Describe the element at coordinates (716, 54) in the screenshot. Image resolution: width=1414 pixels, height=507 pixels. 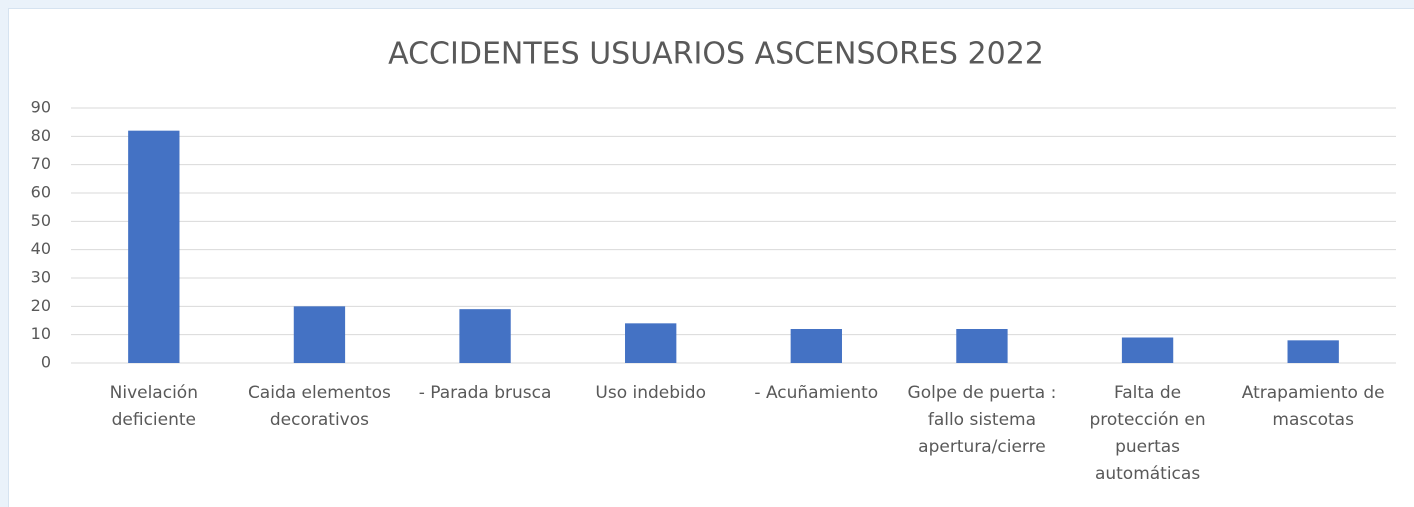
I see `chart-title: ACCIDENTES USUARIOS ASCENSORES 2022` at that location.